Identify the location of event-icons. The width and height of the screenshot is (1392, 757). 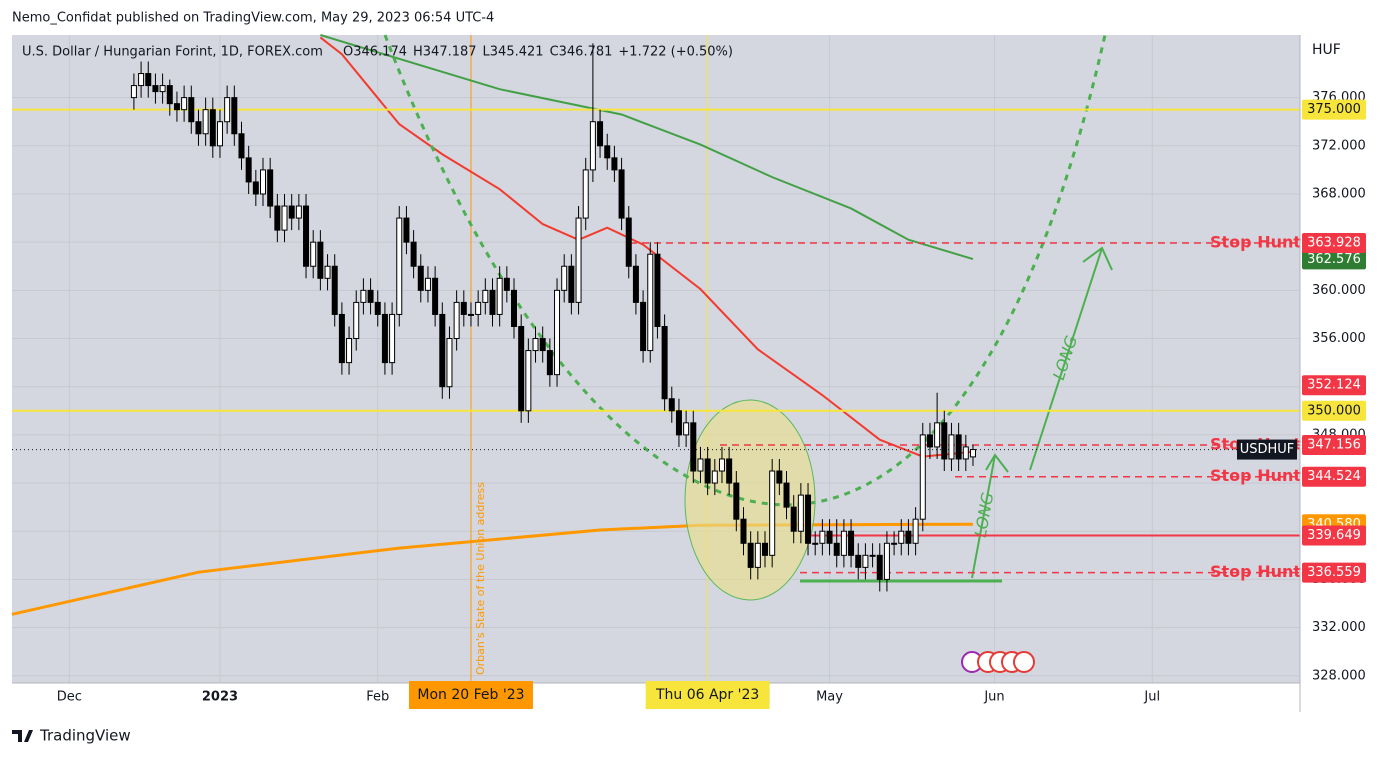
(998, 662).